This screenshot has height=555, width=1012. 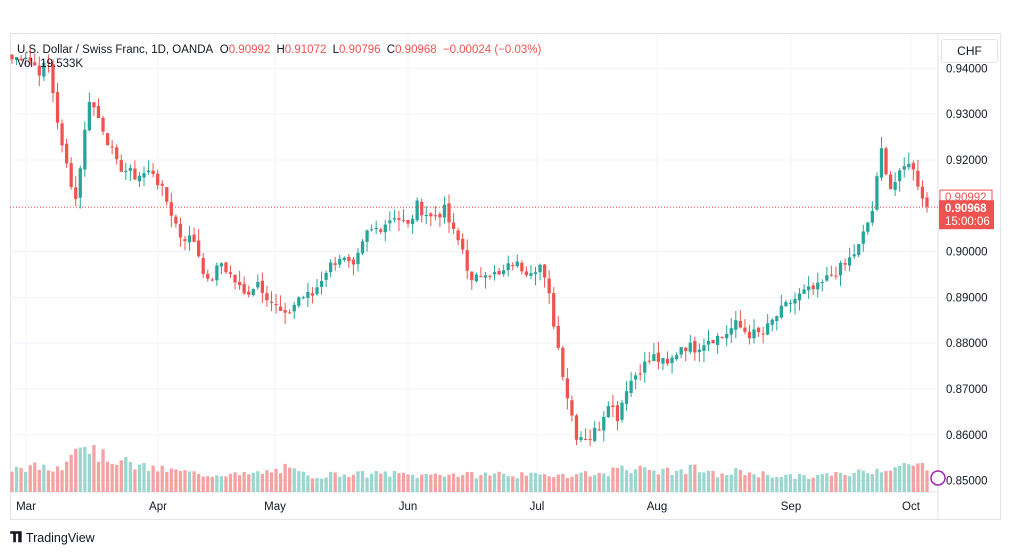 I want to click on x-tick-label: Oct, so click(x=911, y=507).